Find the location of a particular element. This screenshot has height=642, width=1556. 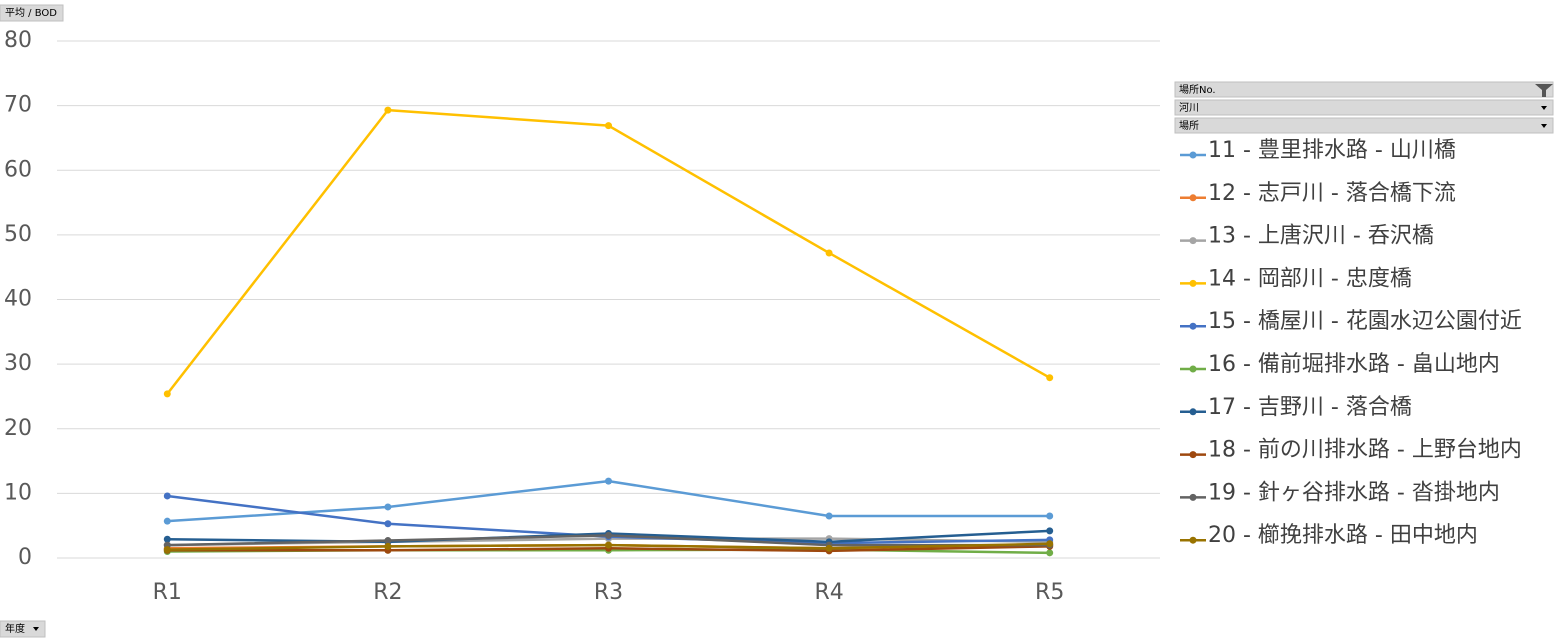

legend-label: 11 - 豊里排水路 - 山川橋 is located at coordinates (1332, 150).